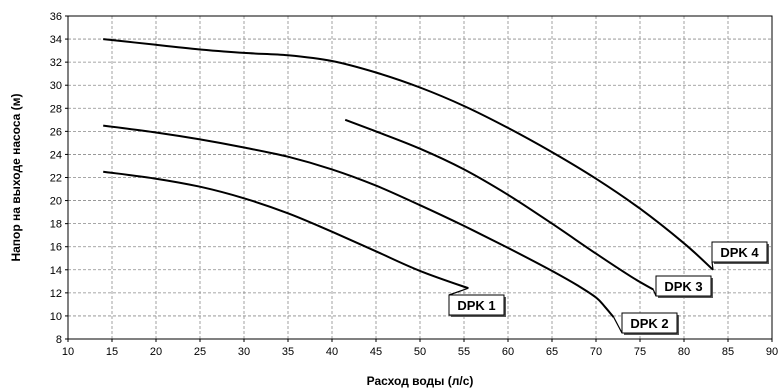 The width and height of the screenshot is (779, 392). What do you see at coordinates (16, 177) in the screenshot?
I see `y-axis-title: Напор на выходе насоса (м)` at bounding box center [16, 177].